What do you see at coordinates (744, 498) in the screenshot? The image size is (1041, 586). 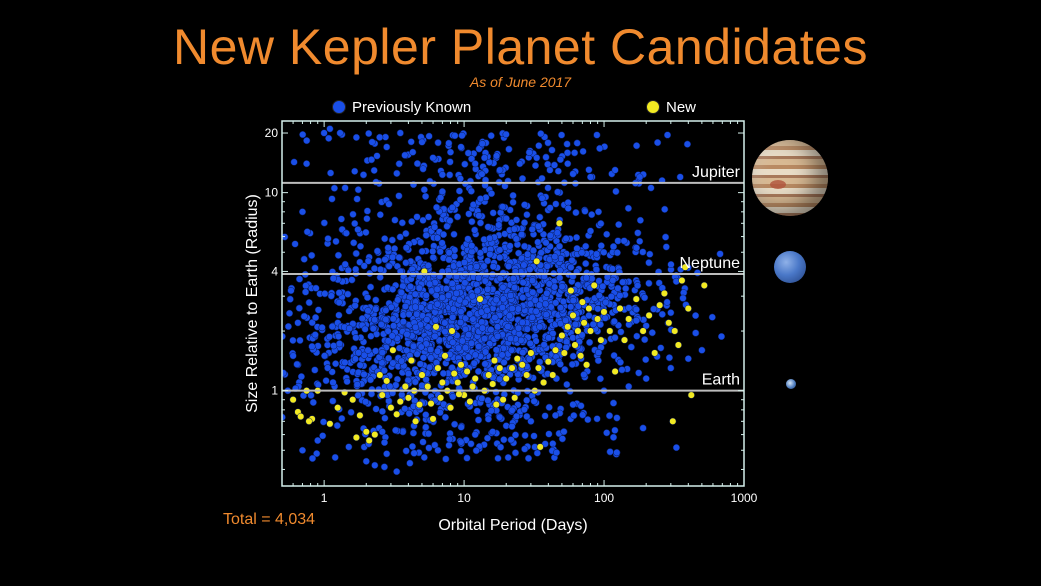 I see `x-tick-label: 1000` at bounding box center [744, 498].